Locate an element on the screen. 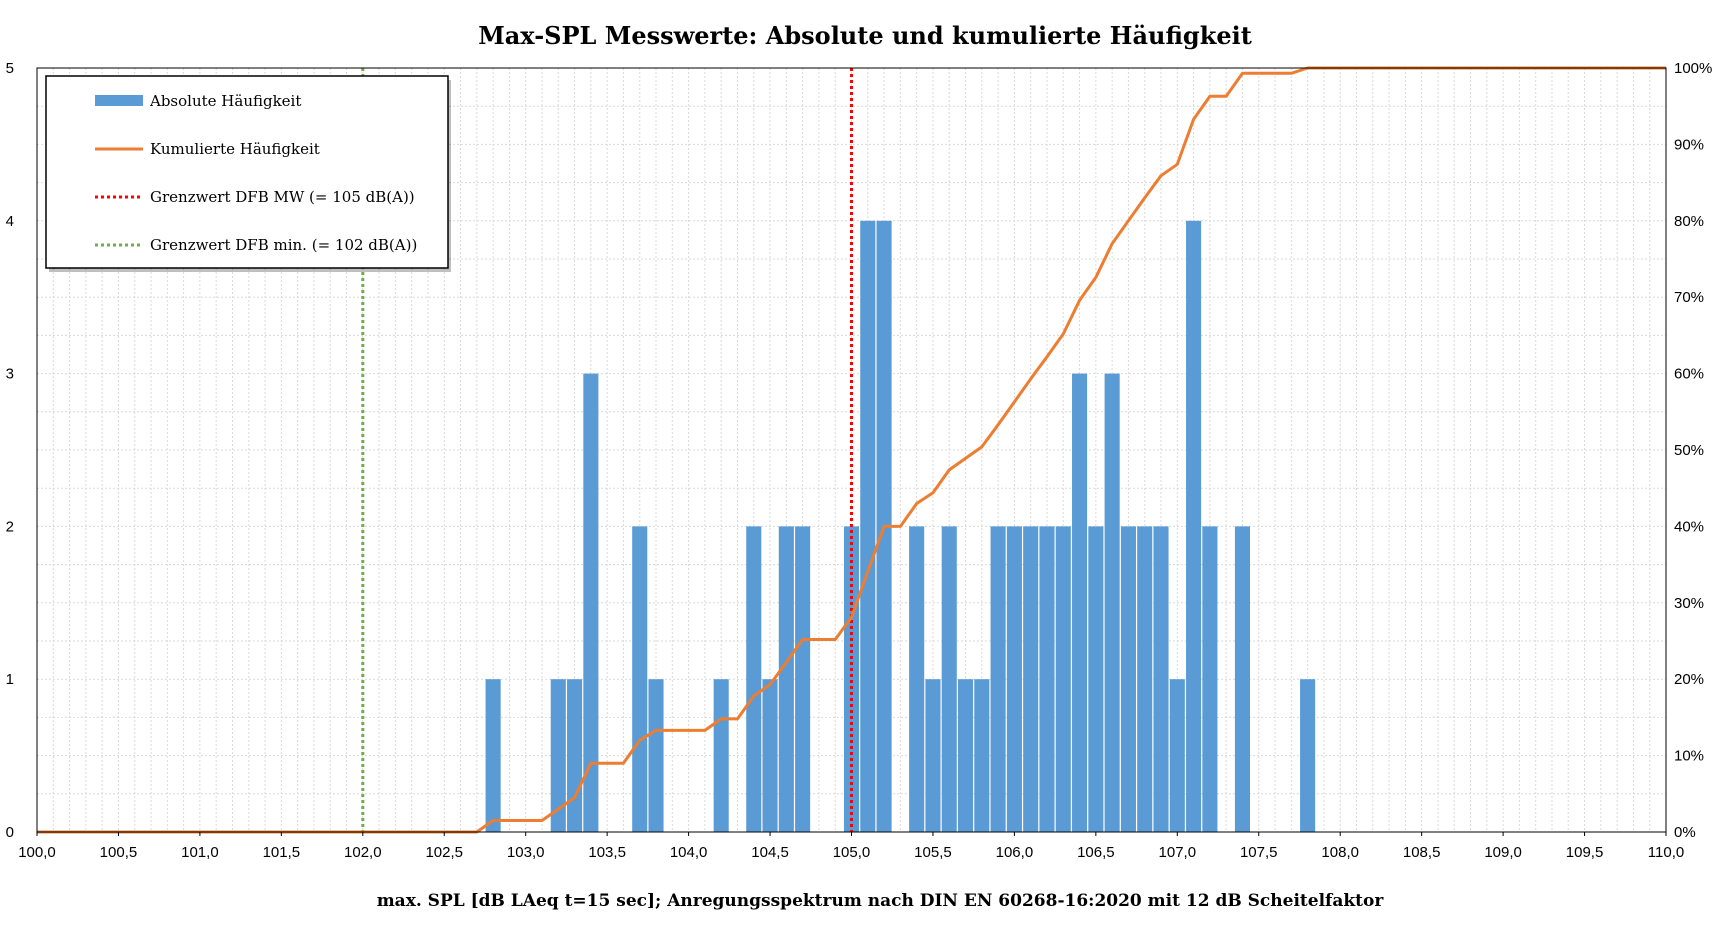 The image size is (1730, 925). y-tick-label: 1 is located at coordinates (10, 679).